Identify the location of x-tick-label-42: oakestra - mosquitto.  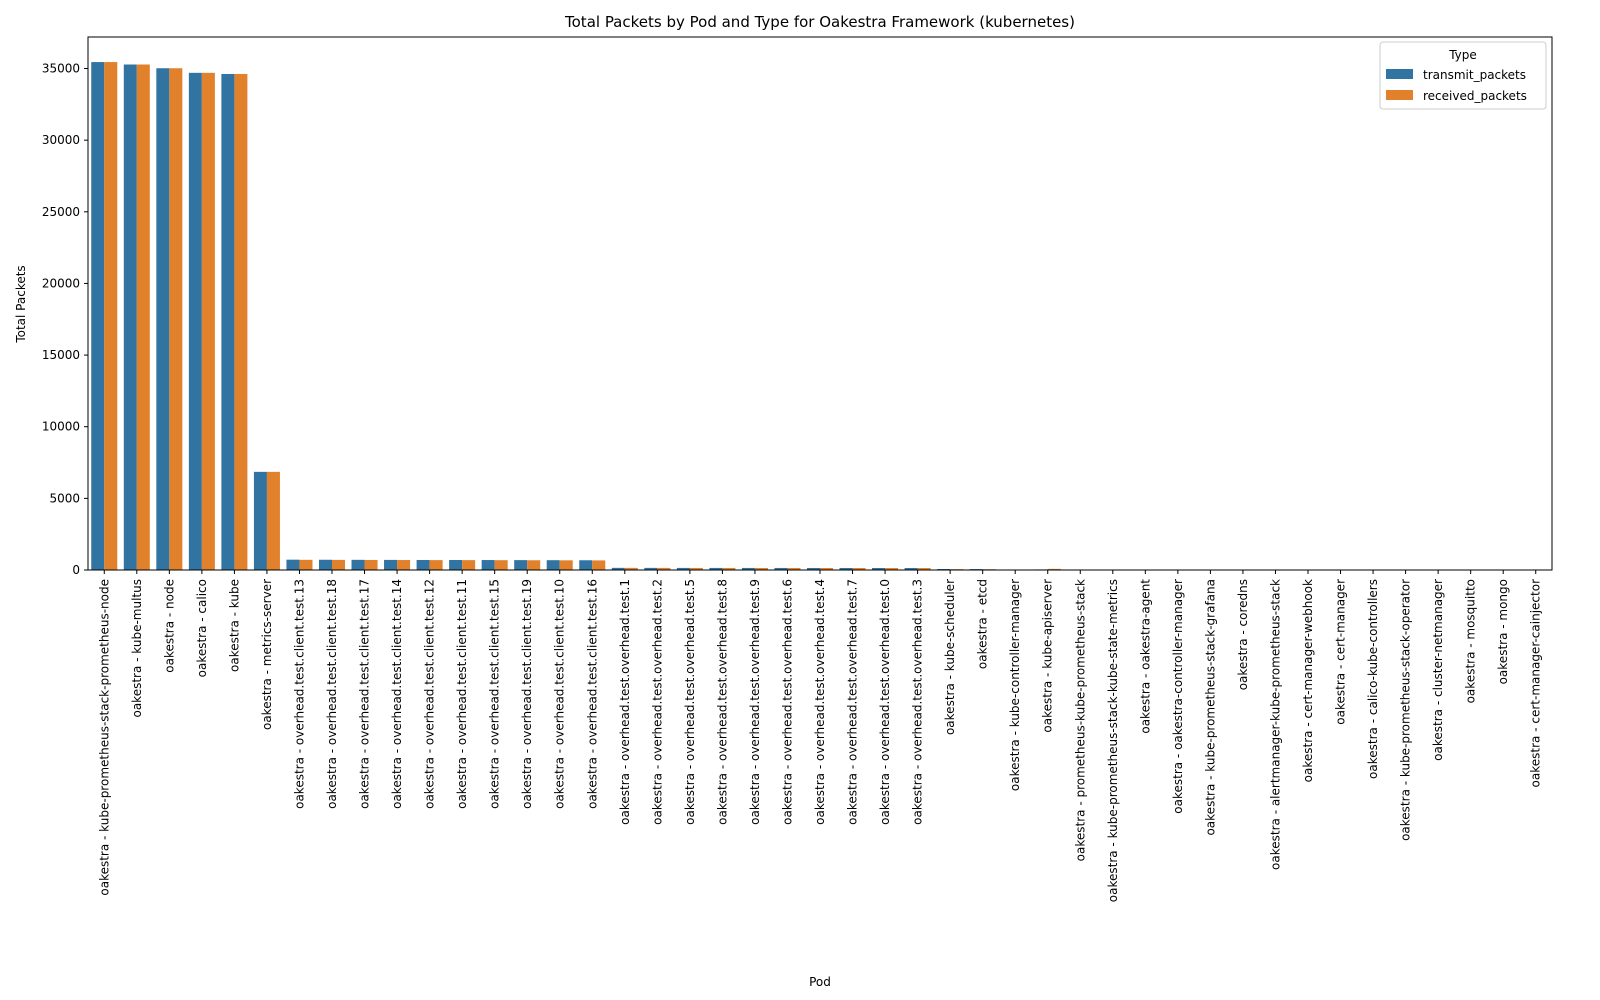
(1471, 641).